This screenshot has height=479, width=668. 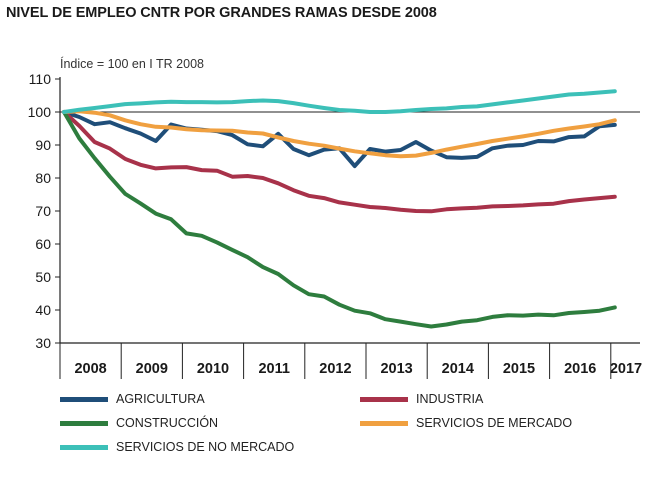 I want to click on legend-item: SERVICIOS DE MERCADO, so click(x=466, y=423).